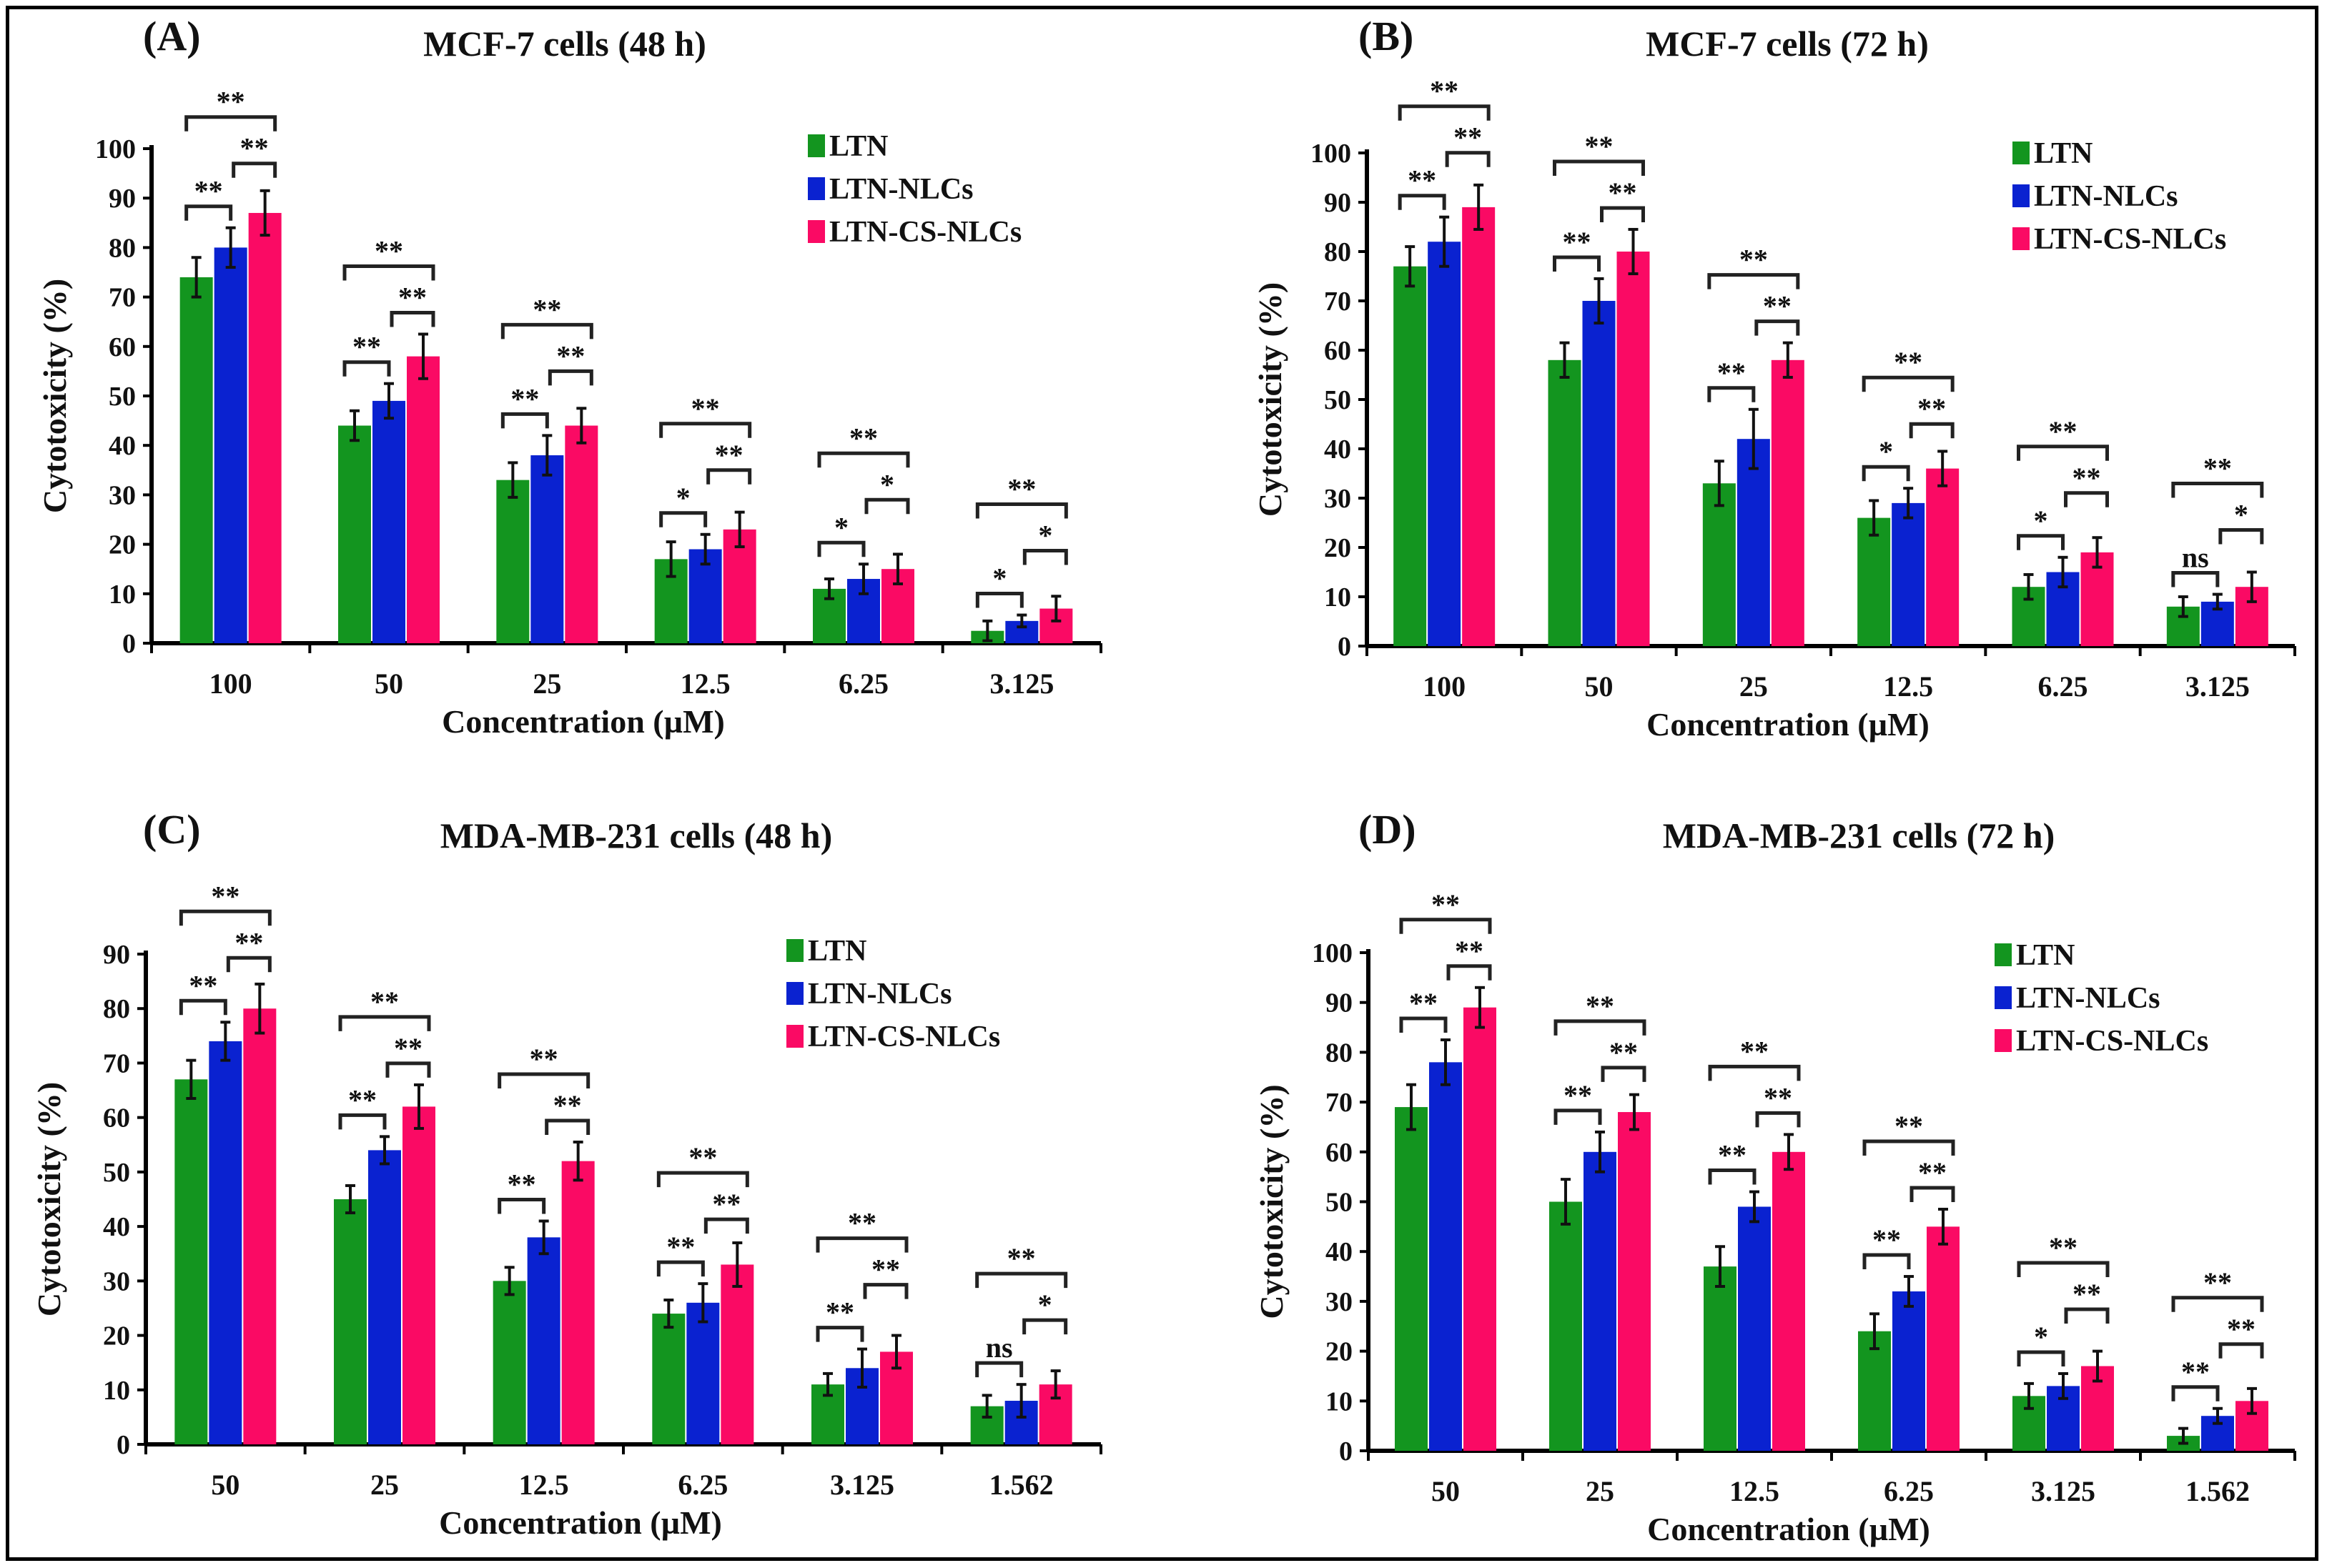  What do you see at coordinates (816, 145) in the screenshot?
I see `legend-swatch-ltn` at bounding box center [816, 145].